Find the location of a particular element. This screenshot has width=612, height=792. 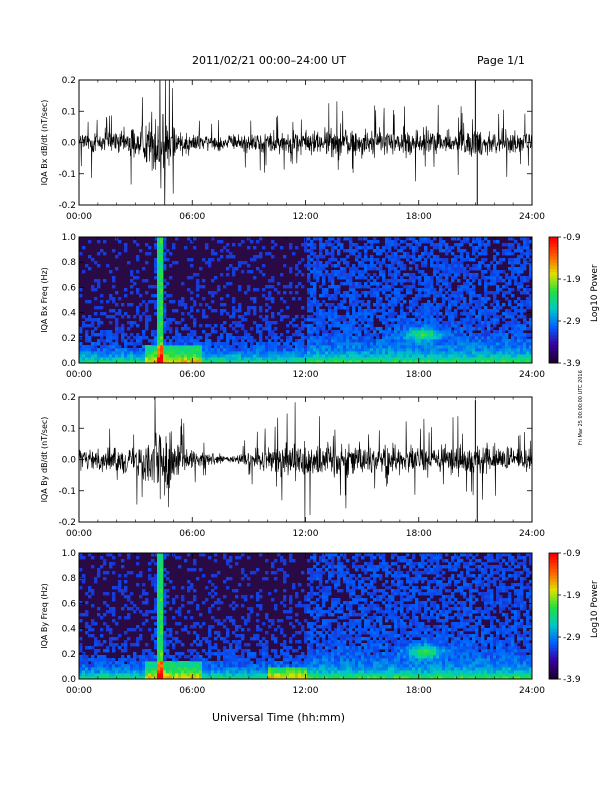

page-title: 2011/02/21 00:00–24:00 UT is located at coordinates (269, 60).